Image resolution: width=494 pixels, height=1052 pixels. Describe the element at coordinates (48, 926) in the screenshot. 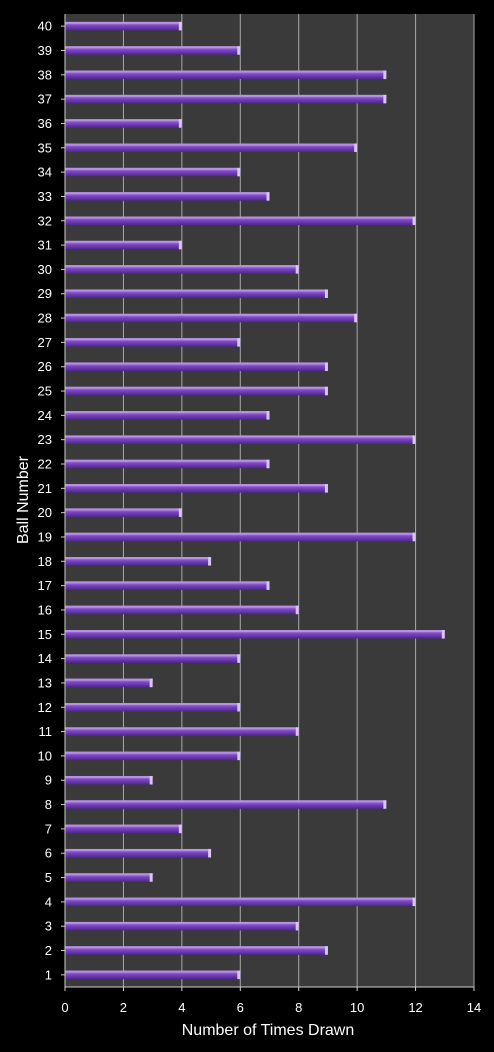

I see `y-tick-label: 3` at that location.